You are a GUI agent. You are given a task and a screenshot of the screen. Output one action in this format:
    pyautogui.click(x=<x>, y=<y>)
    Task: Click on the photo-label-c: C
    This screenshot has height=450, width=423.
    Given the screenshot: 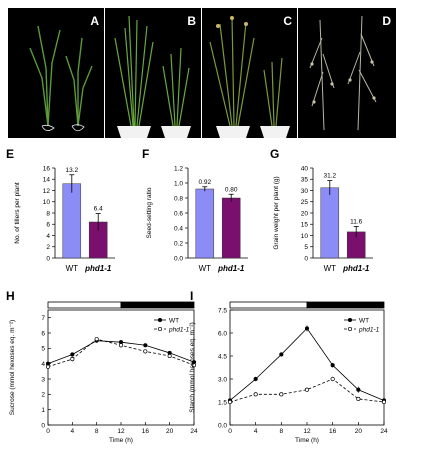 What is the action you would take?
    pyautogui.click(x=287, y=21)
    